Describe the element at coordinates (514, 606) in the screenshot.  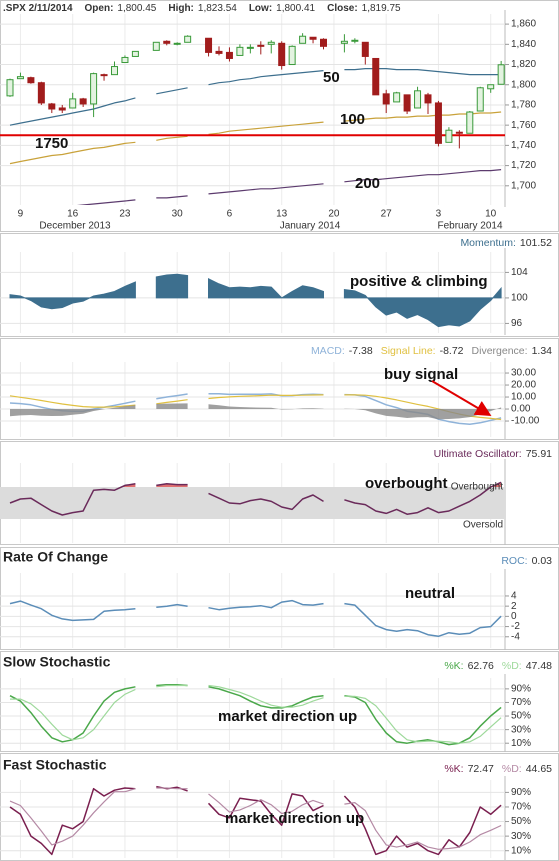
I see `y-tick-label: 2` at that location.